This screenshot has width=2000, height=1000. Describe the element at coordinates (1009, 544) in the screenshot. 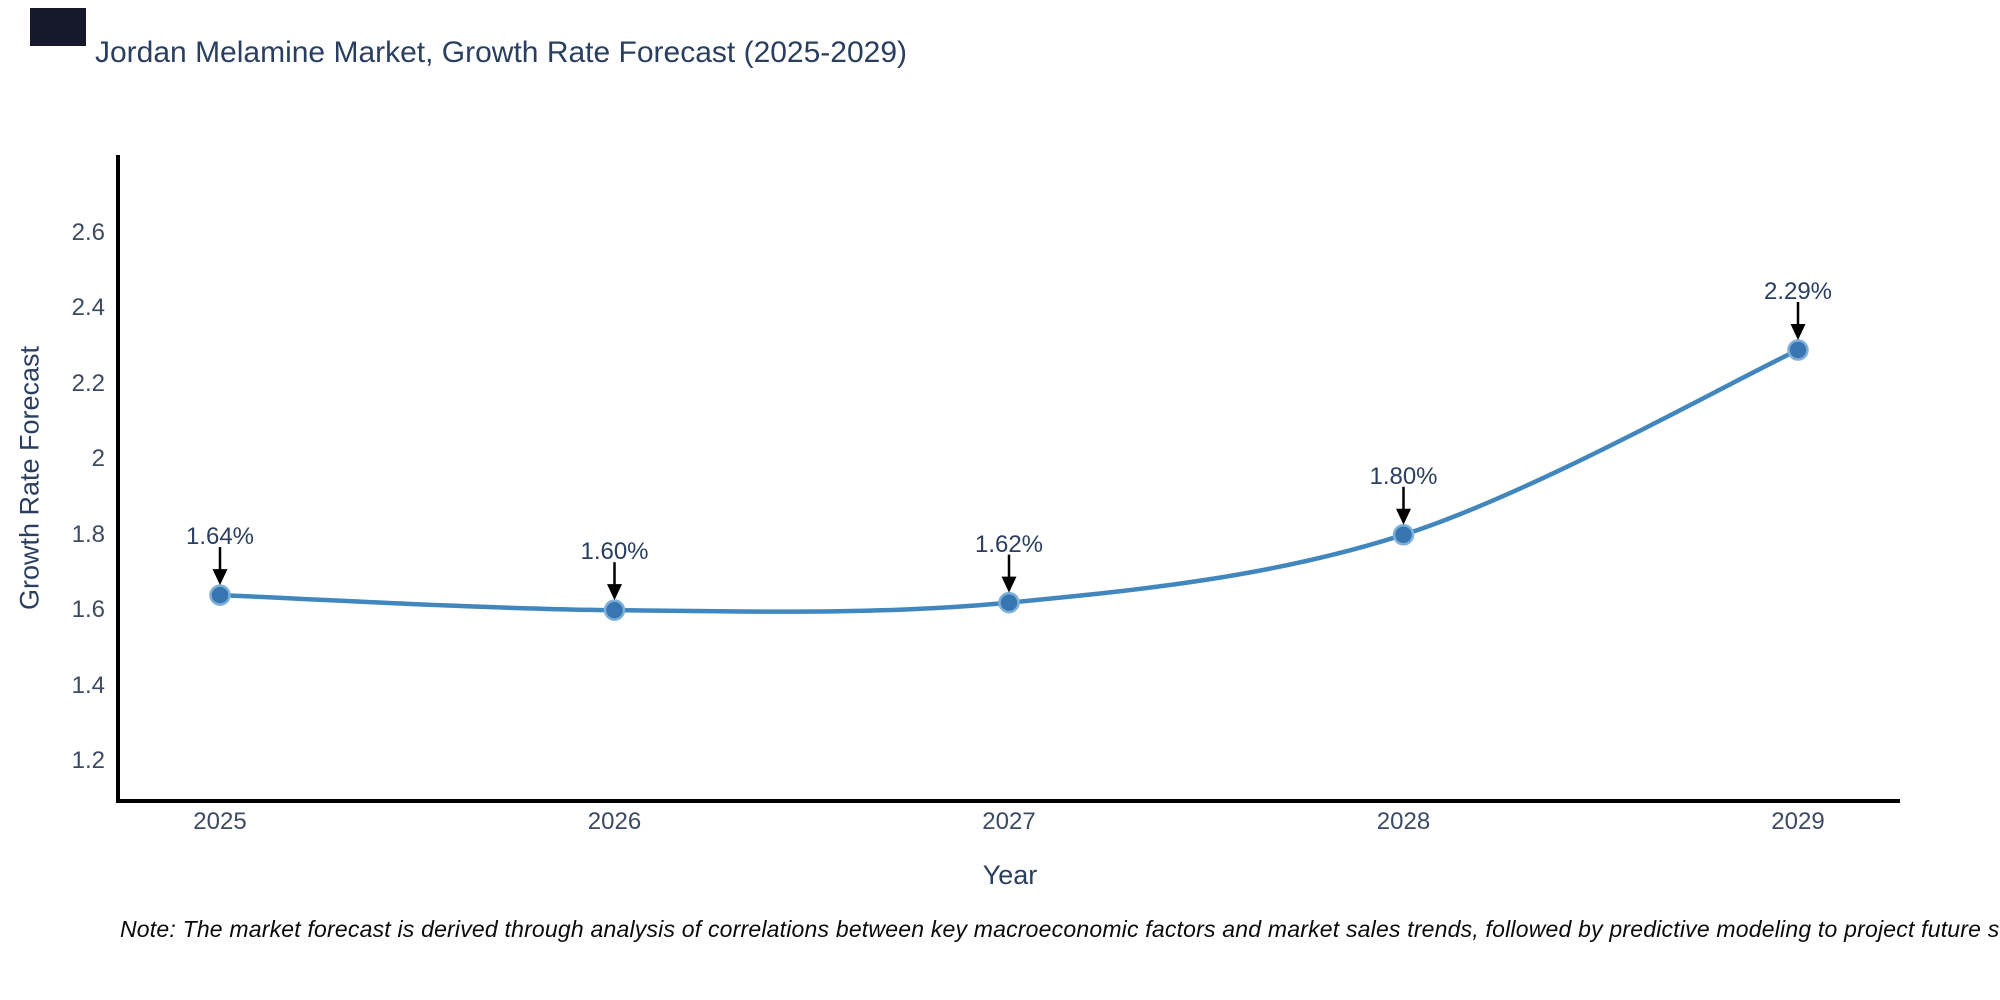

I see `point-value-label-2027: 1.62%` at that location.